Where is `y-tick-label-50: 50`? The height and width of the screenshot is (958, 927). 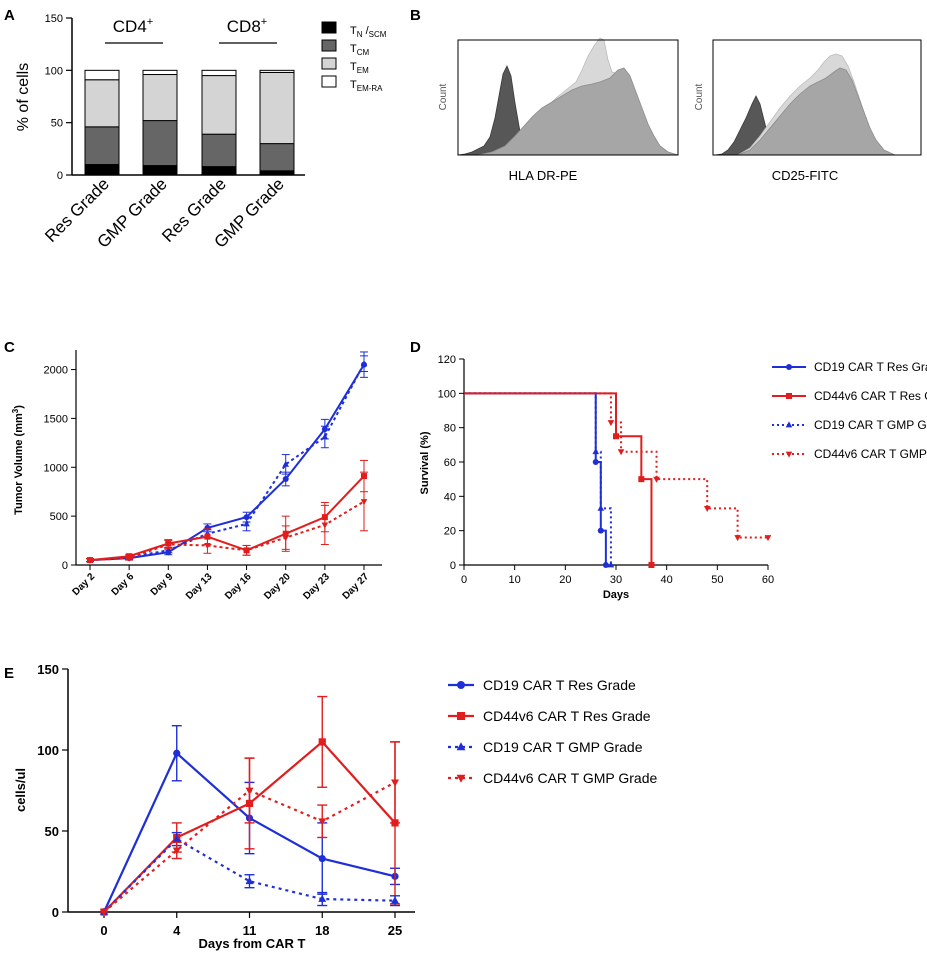 y-tick-label-50: 50 is located at coordinates (57, 124).